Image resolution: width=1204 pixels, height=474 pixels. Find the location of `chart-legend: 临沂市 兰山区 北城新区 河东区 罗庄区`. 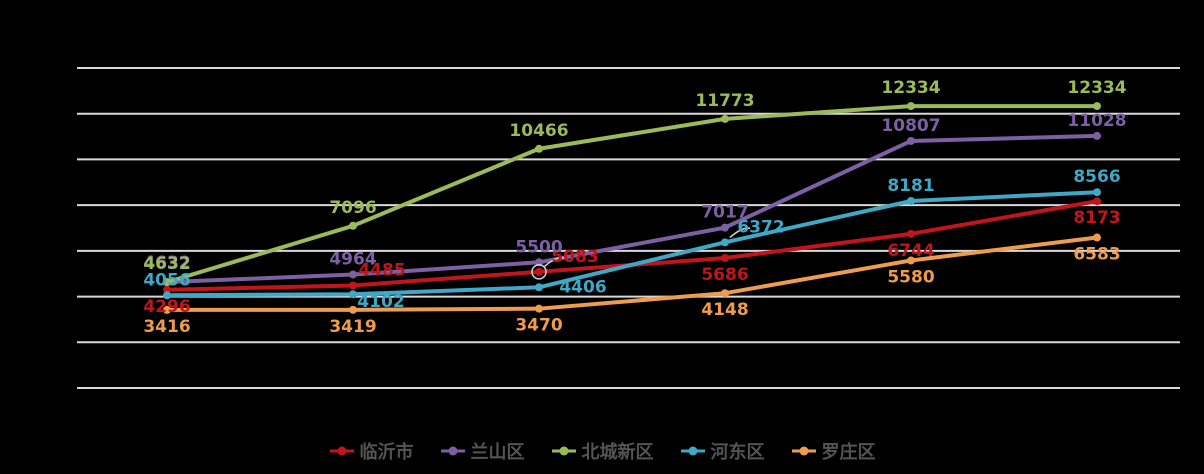

chart-legend: 临沂市 兰山区 北城新区 河东区 罗庄区 is located at coordinates (602, 451).